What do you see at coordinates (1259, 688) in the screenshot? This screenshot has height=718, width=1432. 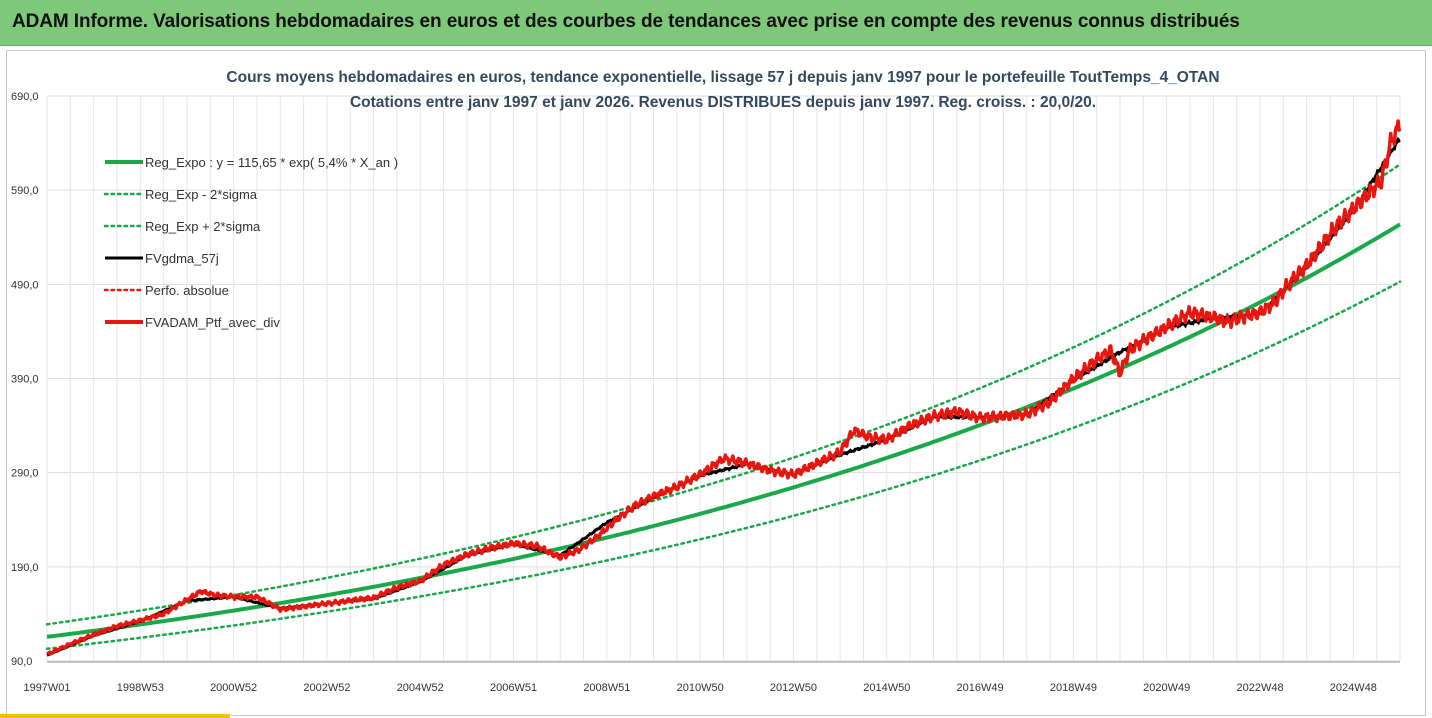 I see `x-tick-label: 2022W48` at bounding box center [1259, 688].